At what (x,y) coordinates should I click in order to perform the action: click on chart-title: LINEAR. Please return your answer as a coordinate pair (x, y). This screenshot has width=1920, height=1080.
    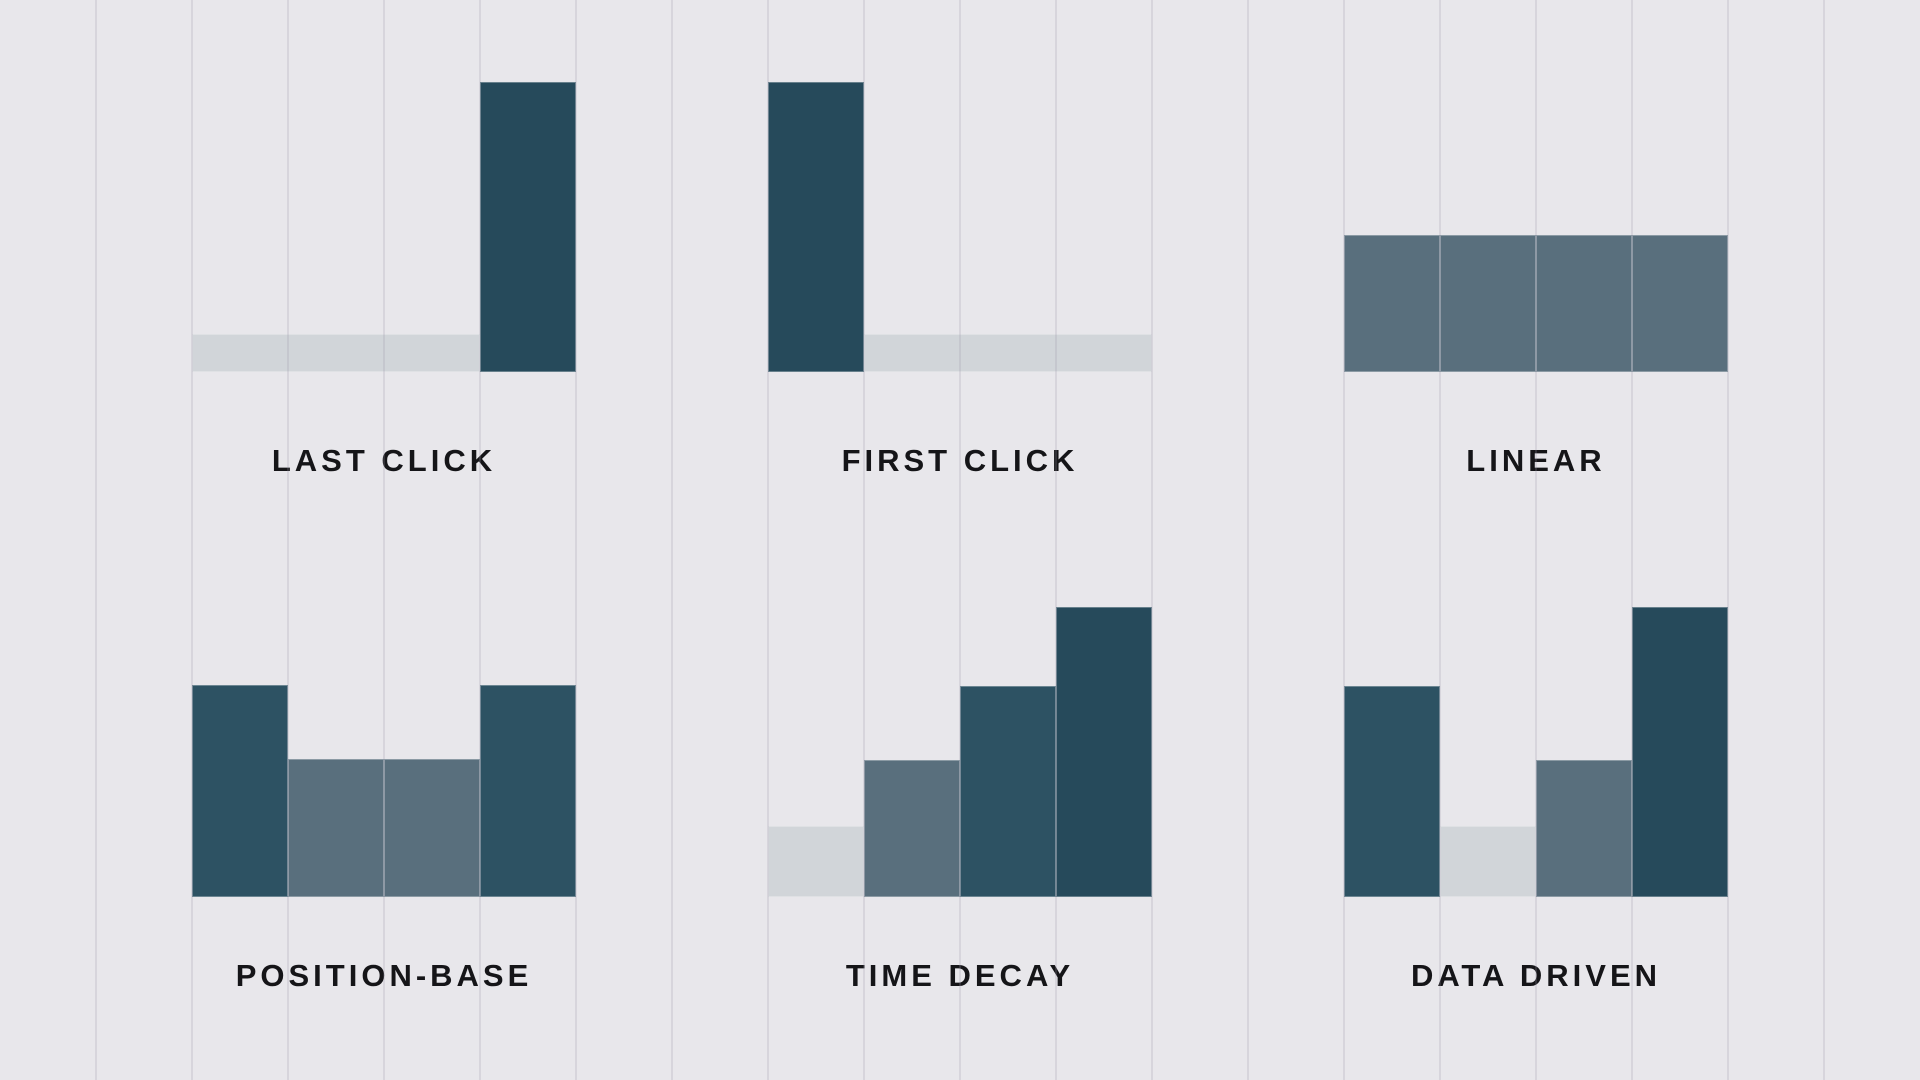
    Looking at the image, I should click on (1536, 460).